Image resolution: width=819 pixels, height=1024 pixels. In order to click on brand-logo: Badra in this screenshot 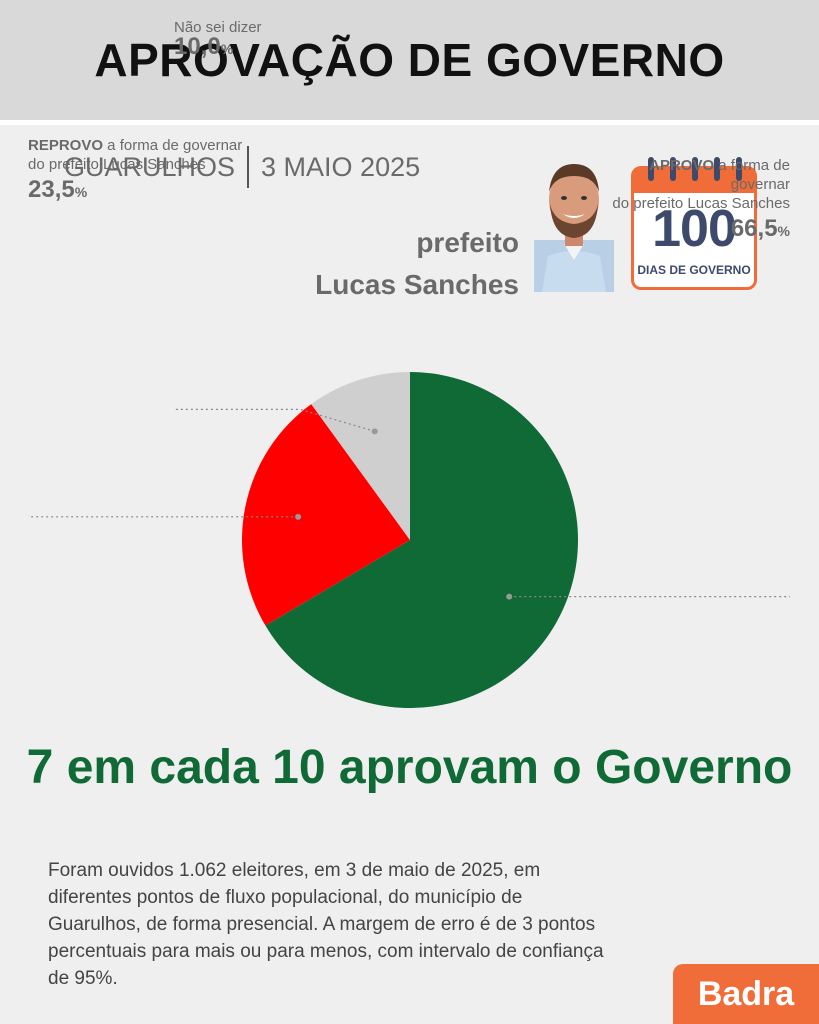, I will do `click(746, 994)`.